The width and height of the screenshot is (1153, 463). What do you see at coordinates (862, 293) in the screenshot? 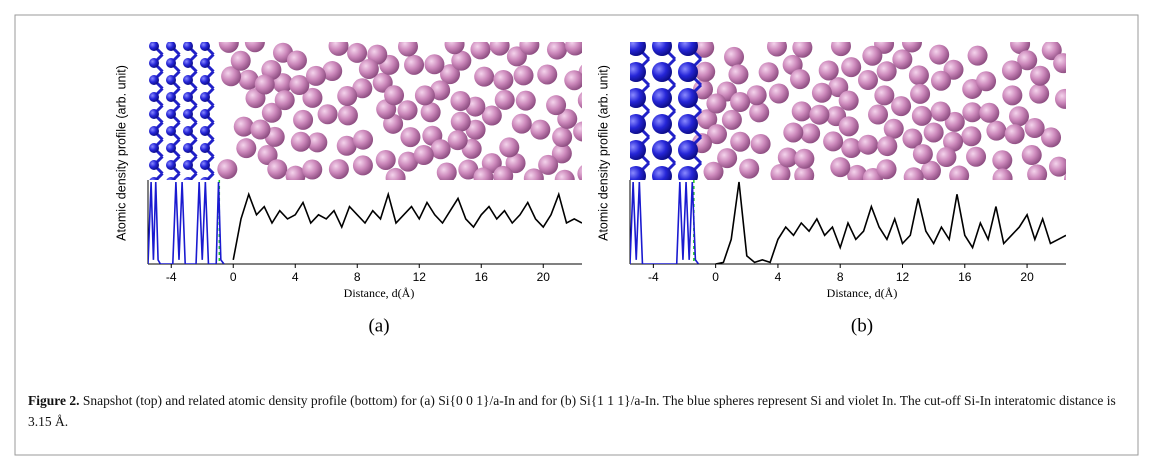
I see `x-axis-label: Distance, d(Å)` at bounding box center [862, 293].